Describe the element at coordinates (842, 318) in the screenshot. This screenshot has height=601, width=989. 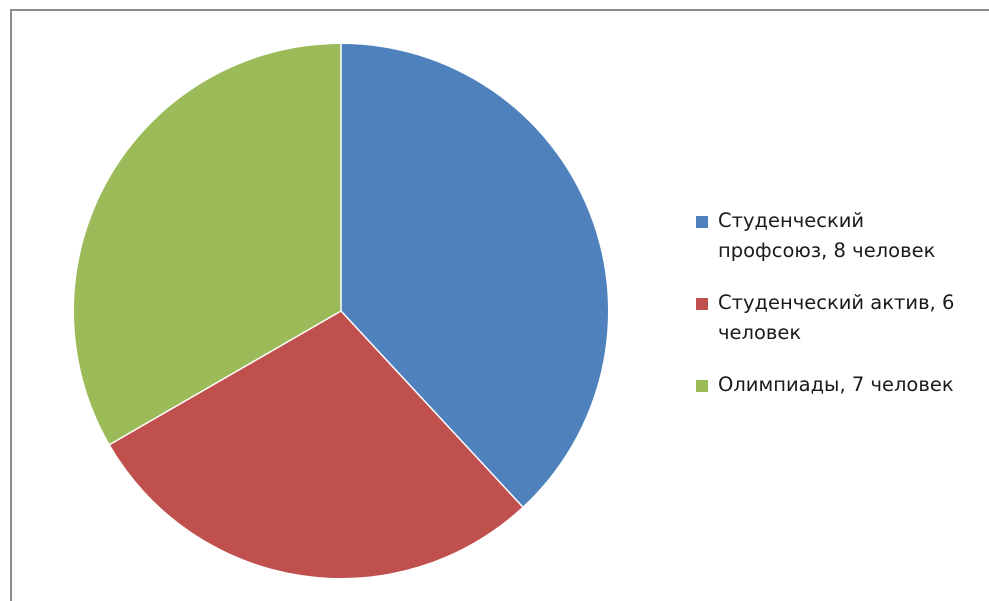
I see `legend-item-aktiv: Студенческий актив, 6 человек` at that location.